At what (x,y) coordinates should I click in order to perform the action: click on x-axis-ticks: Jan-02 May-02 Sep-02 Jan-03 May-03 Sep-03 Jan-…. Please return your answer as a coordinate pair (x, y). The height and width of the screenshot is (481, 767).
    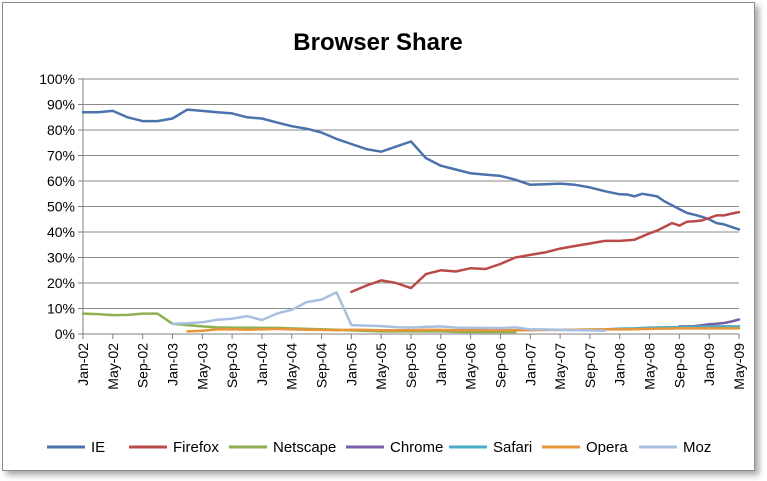
    Looking at the image, I should click on (411, 366).